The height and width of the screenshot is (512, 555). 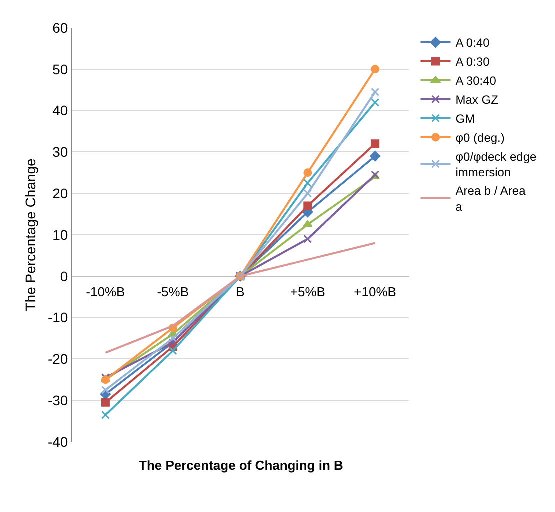 I want to click on legend-label: φ0 (deg.), so click(x=480, y=138).